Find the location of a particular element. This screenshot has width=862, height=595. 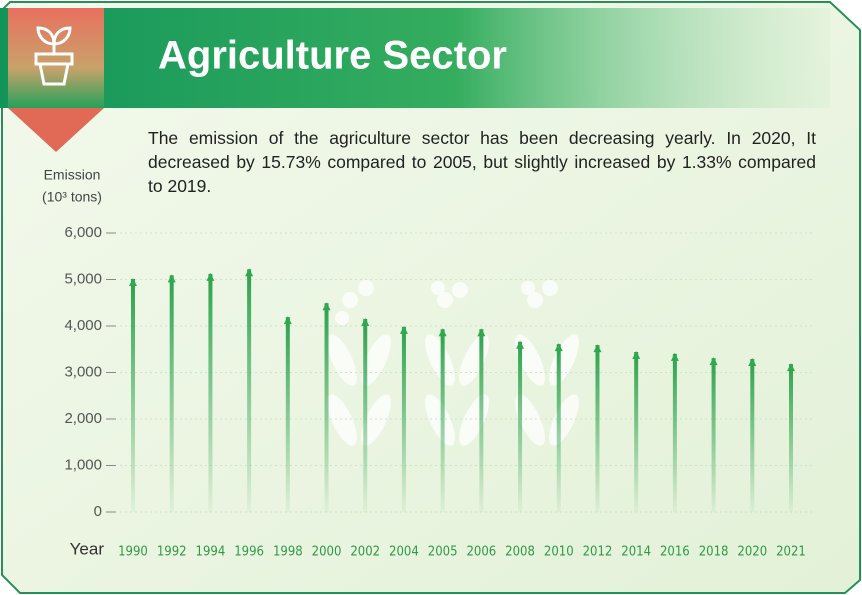

y-axis-unit: (10³ tons) is located at coordinates (72, 197).